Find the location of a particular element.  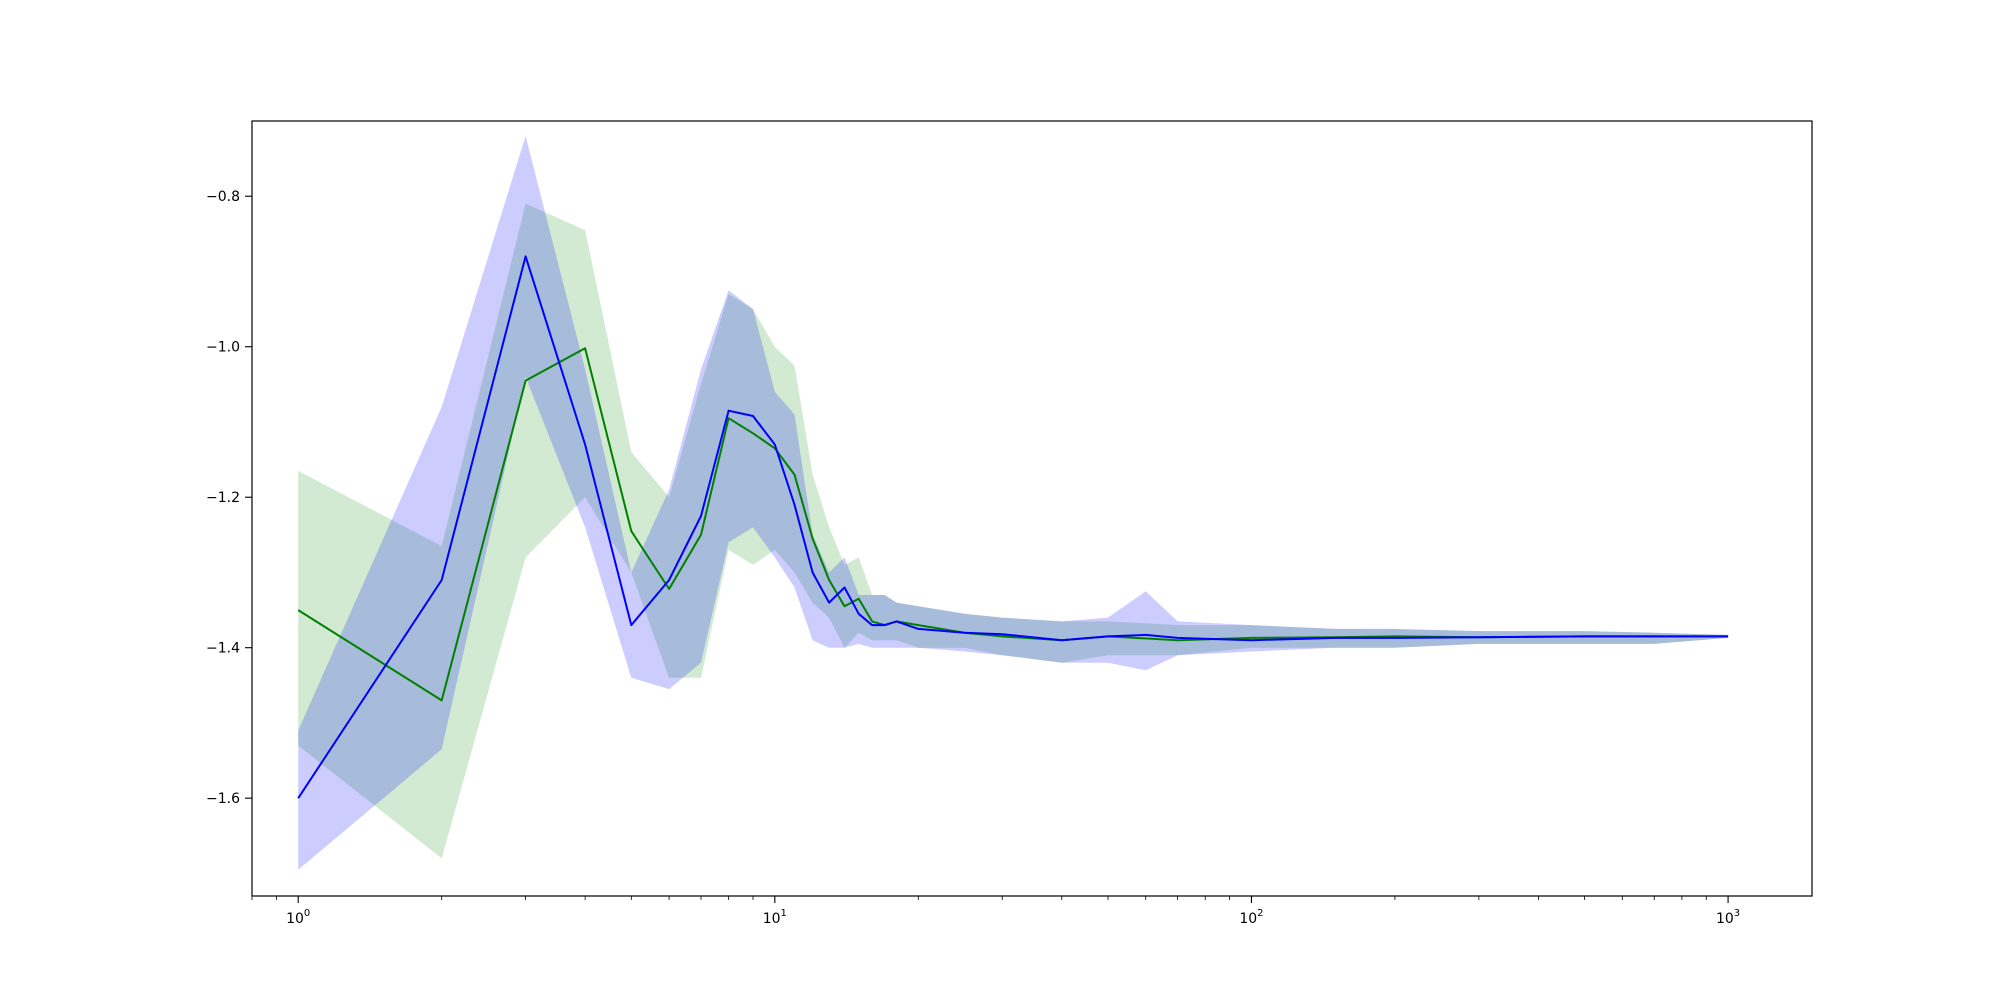

y-tick-label: −1.4 is located at coordinates (223, 649).